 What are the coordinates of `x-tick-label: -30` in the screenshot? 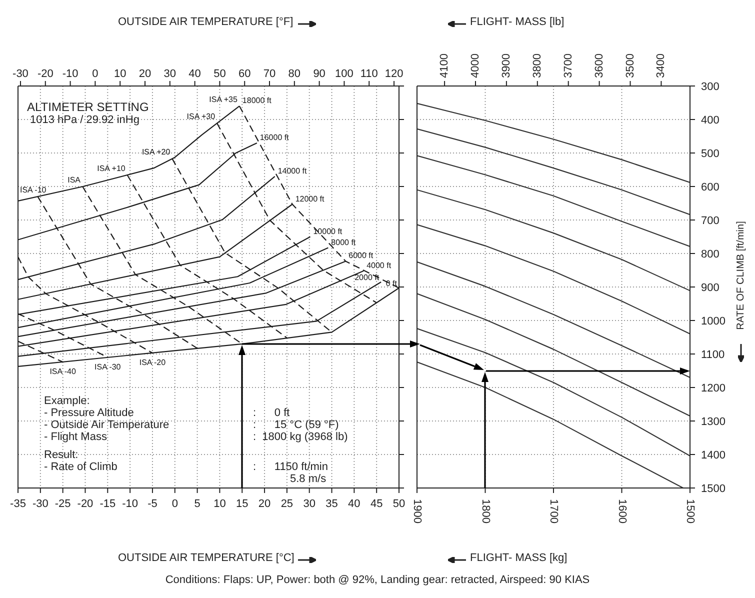 It's located at (40, 504).